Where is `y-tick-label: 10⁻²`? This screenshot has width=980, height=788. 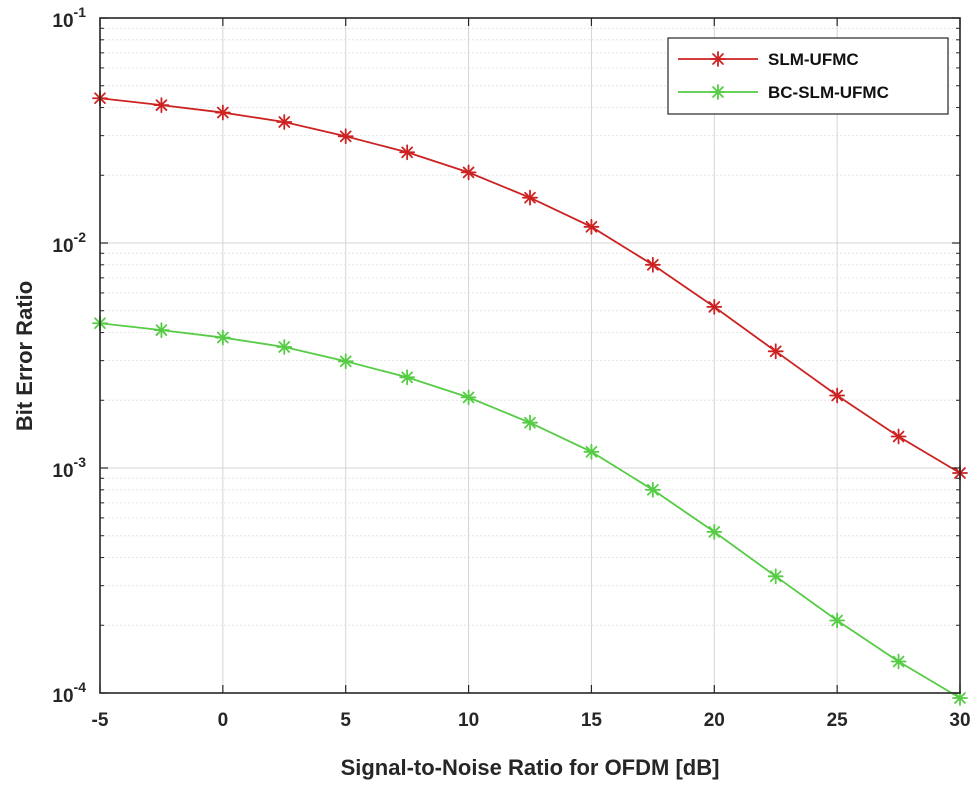 y-tick-label: 10⁻² is located at coordinates (69, 243).